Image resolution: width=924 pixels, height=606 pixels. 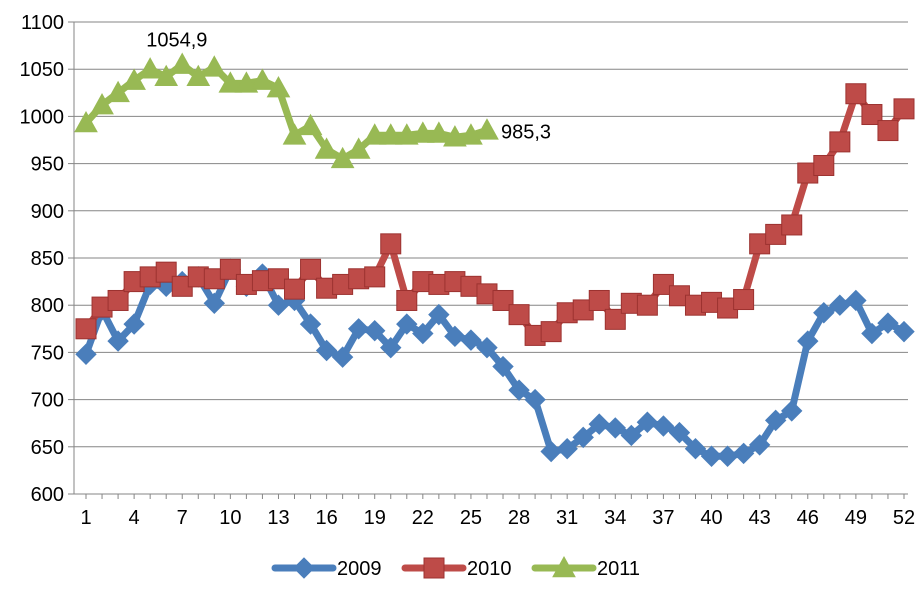 What do you see at coordinates (326, 518) in the screenshot?
I see `x-tick-label: 16` at bounding box center [326, 518].